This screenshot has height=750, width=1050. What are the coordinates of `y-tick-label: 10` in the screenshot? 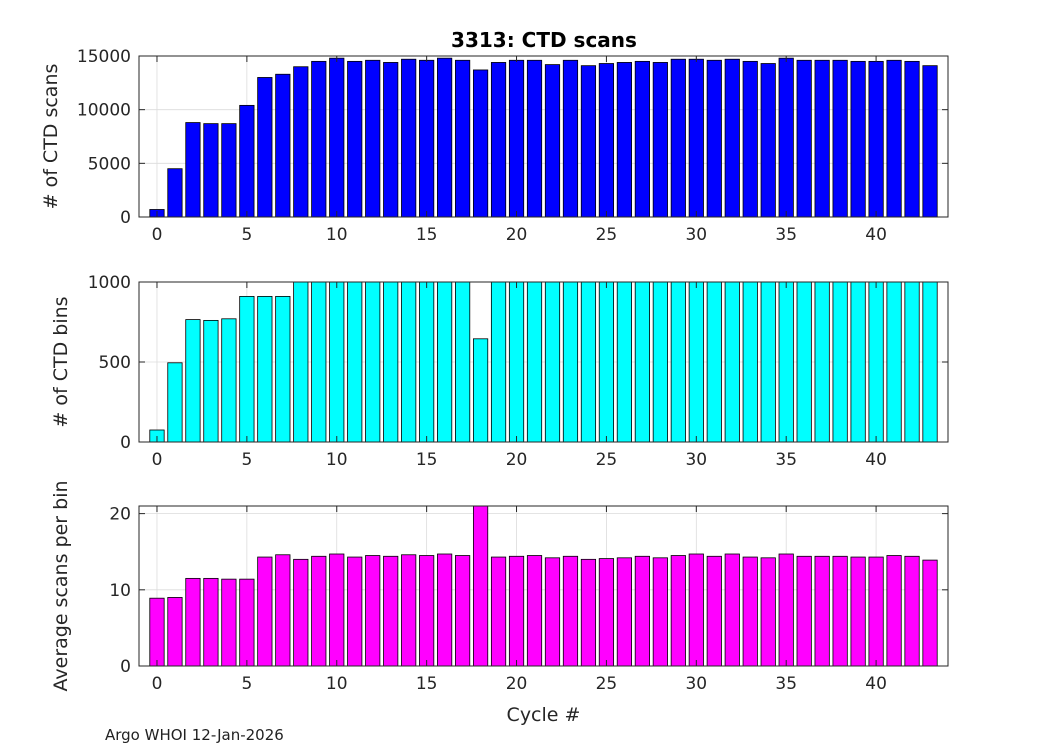 It's located at (120, 591).